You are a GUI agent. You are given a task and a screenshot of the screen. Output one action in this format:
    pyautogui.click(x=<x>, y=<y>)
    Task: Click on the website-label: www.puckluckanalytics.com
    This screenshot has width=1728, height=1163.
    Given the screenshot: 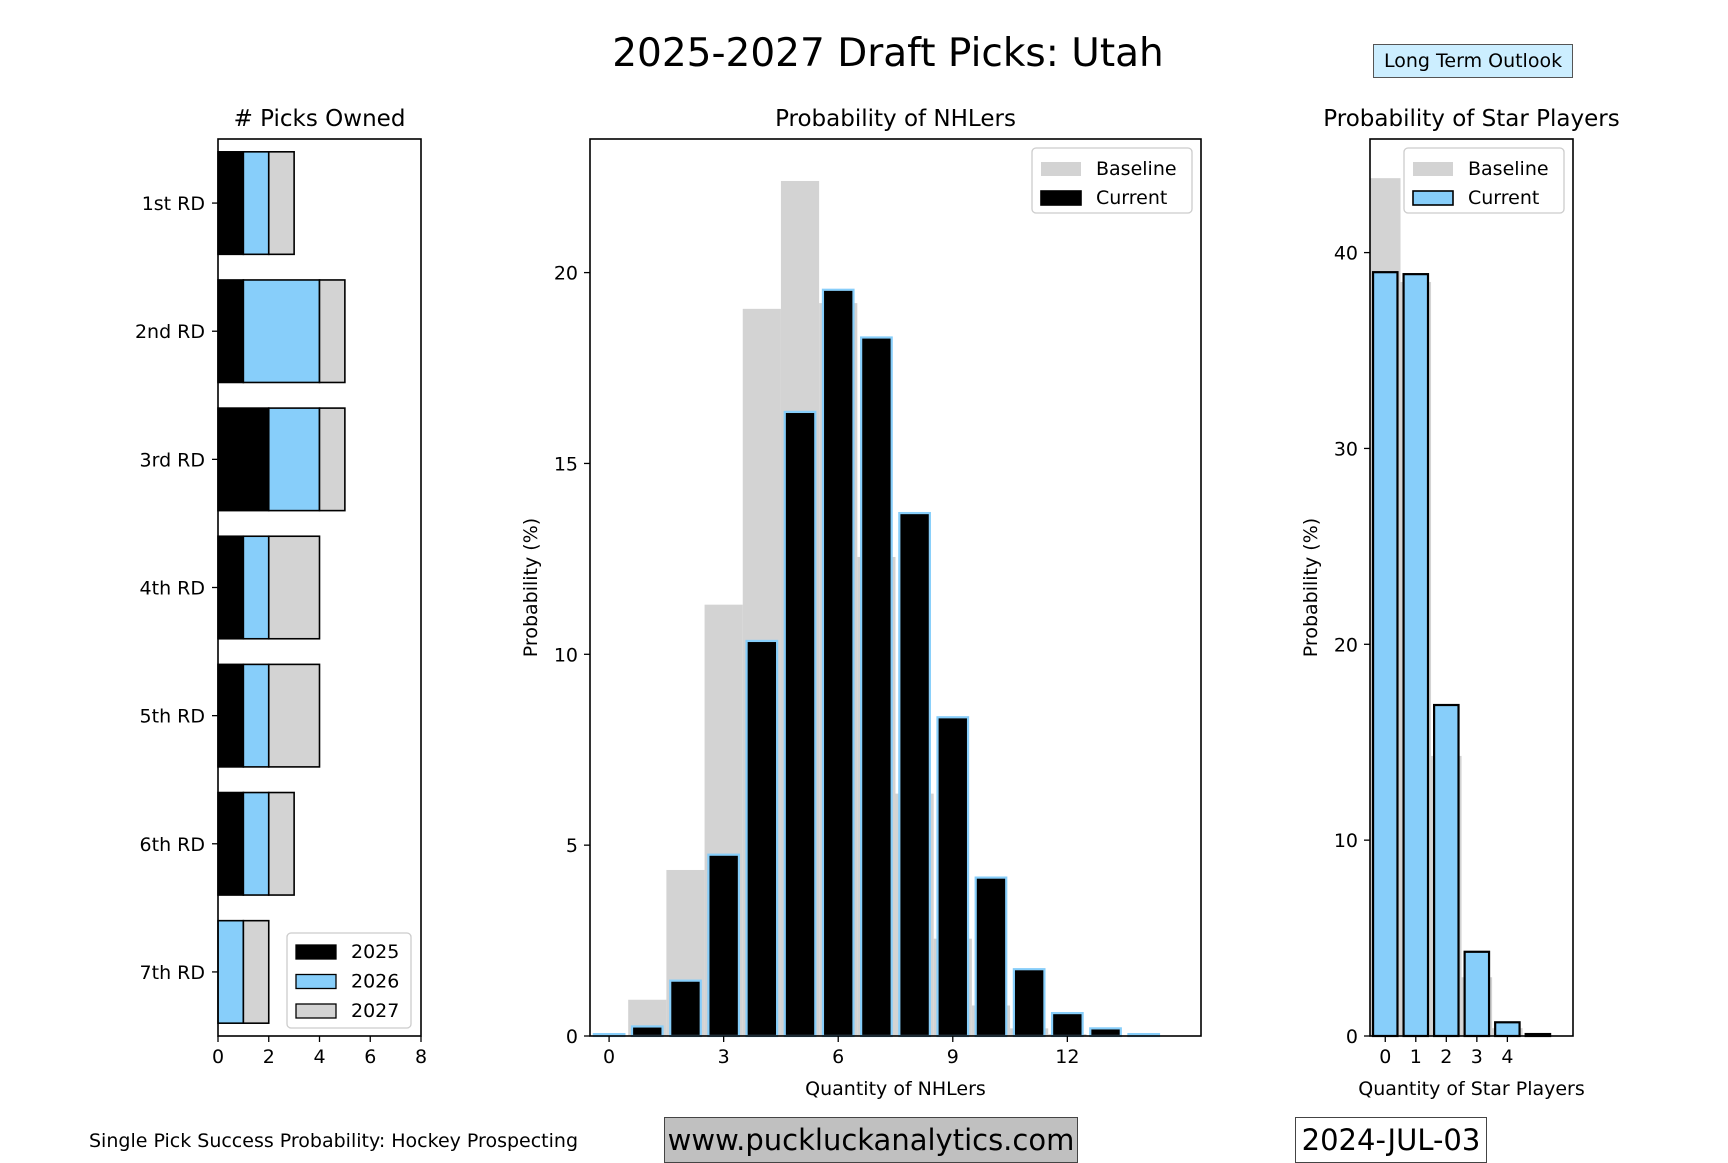 What is the action you would take?
    pyautogui.click(x=871, y=1140)
    